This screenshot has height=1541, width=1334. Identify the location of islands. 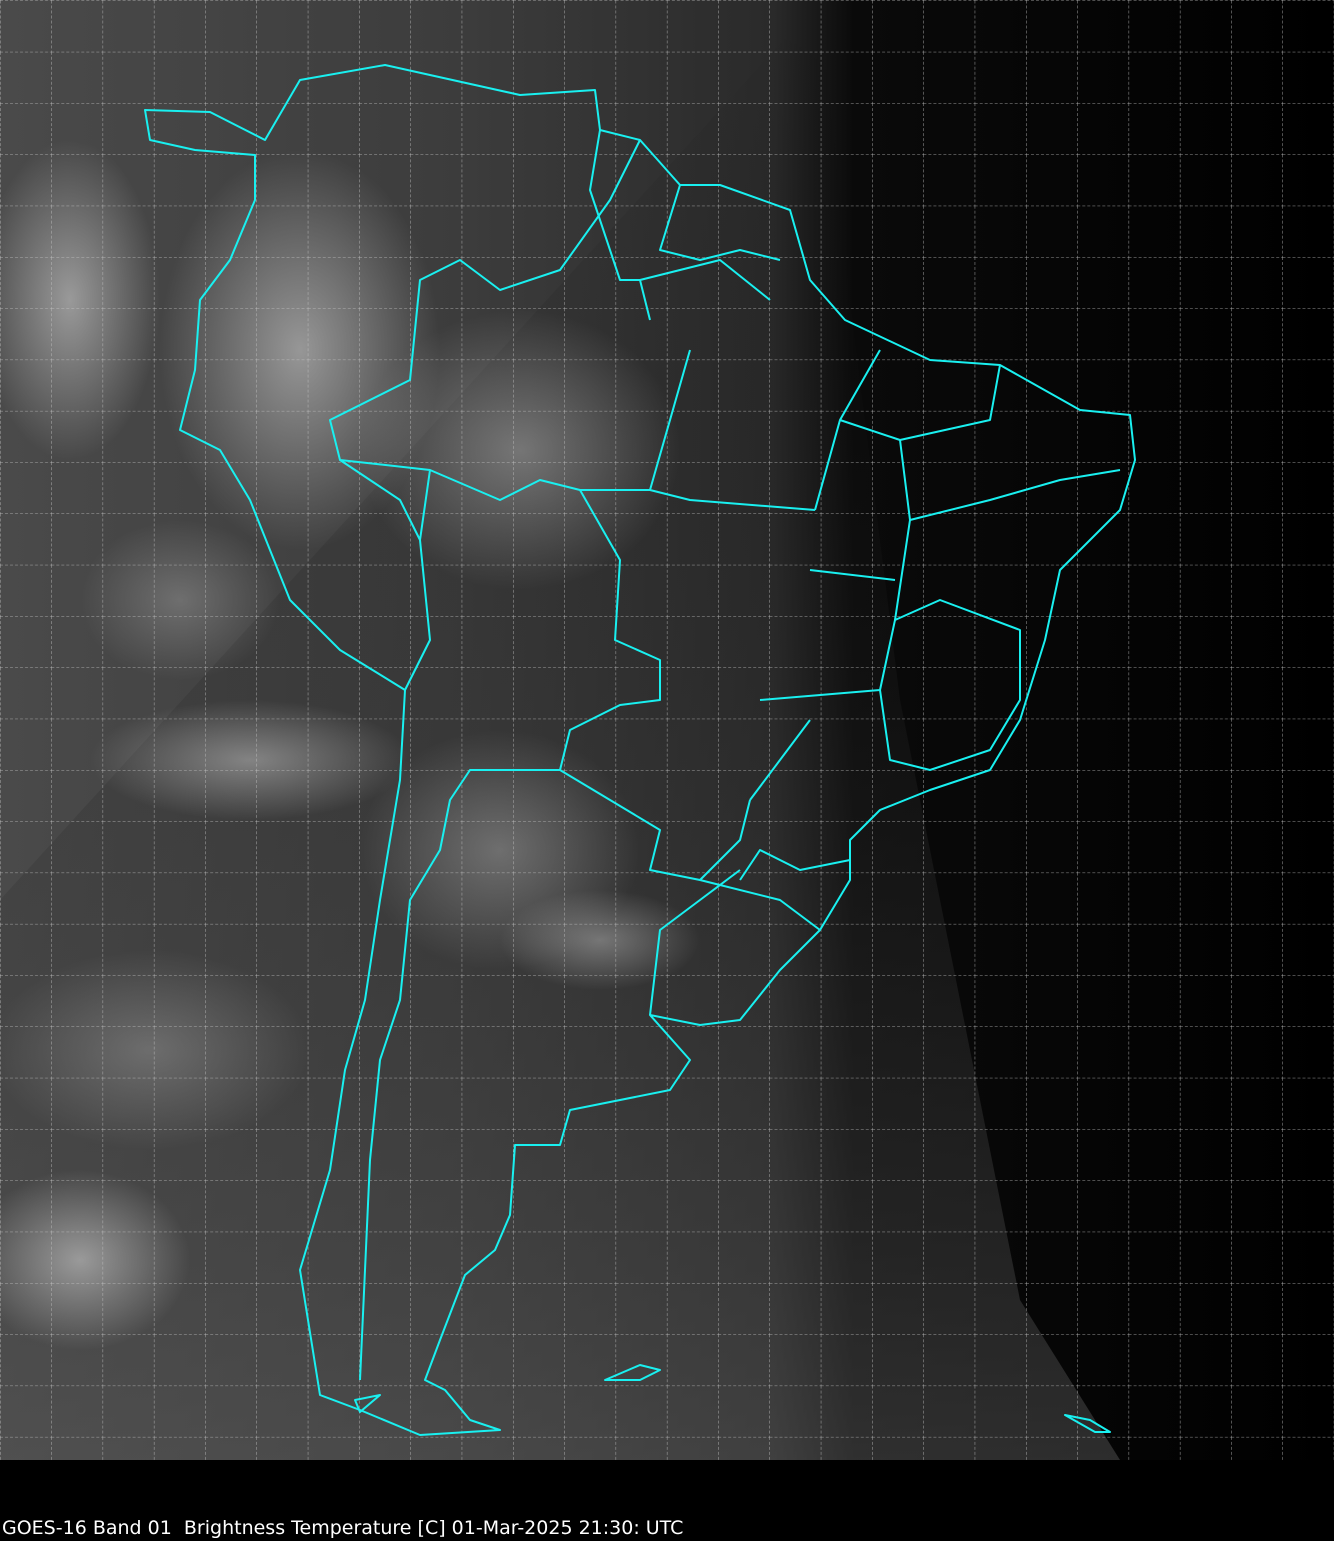
(732, 1398).